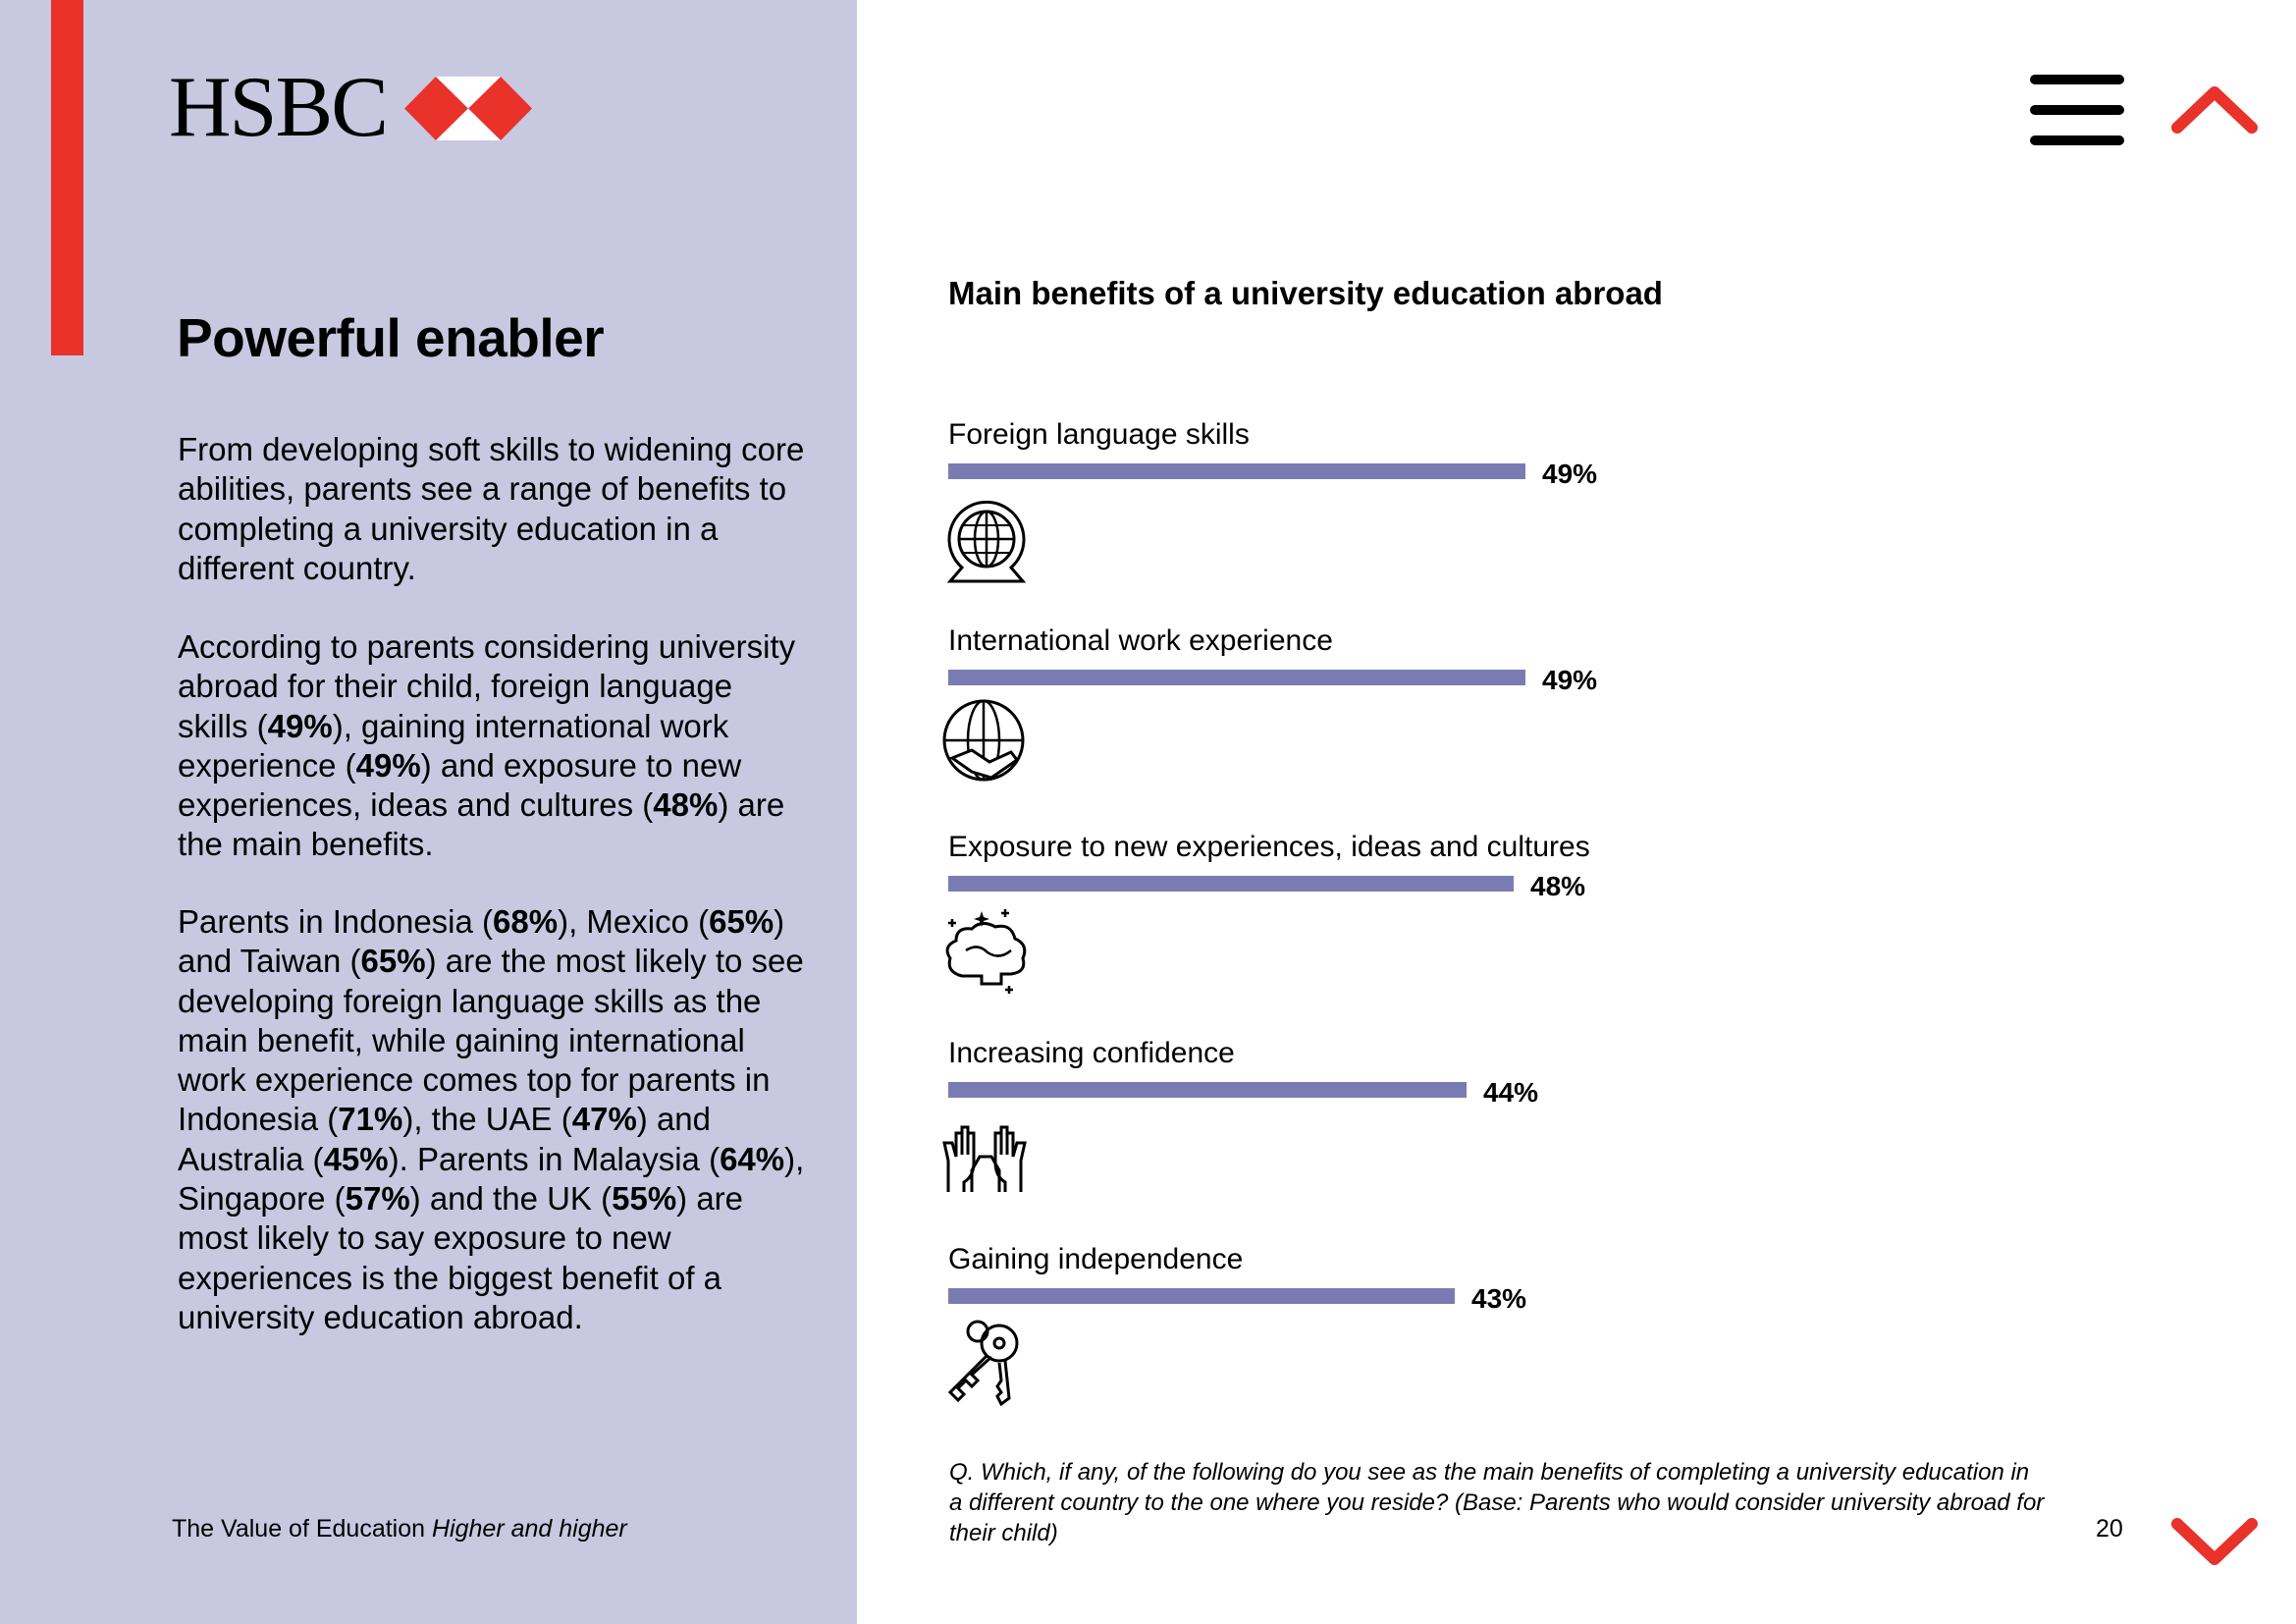 The height and width of the screenshot is (1624, 2296). What do you see at coordinates (1558, 886) in the screenshot?
I see `bar-value-label: 48%` at bounding box center [1558, 886].